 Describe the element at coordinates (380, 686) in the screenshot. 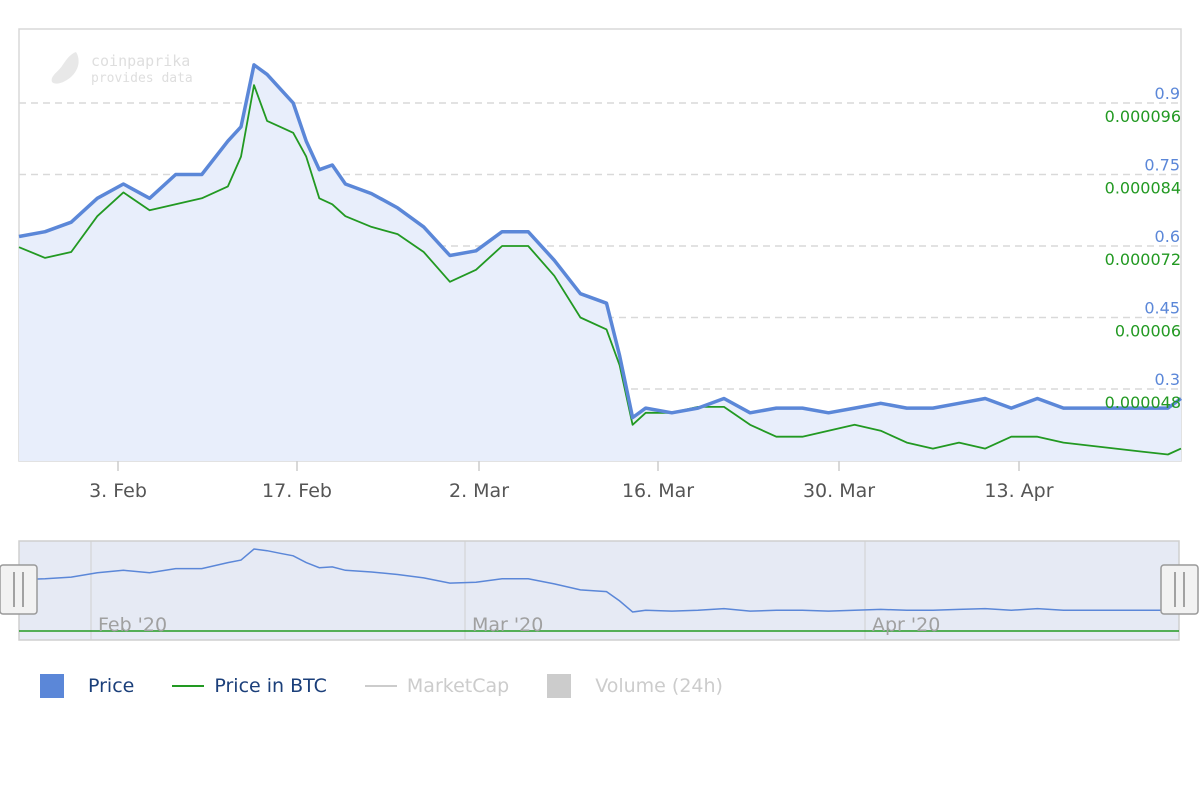

I see `legend-swatch-marketcap` at that location.